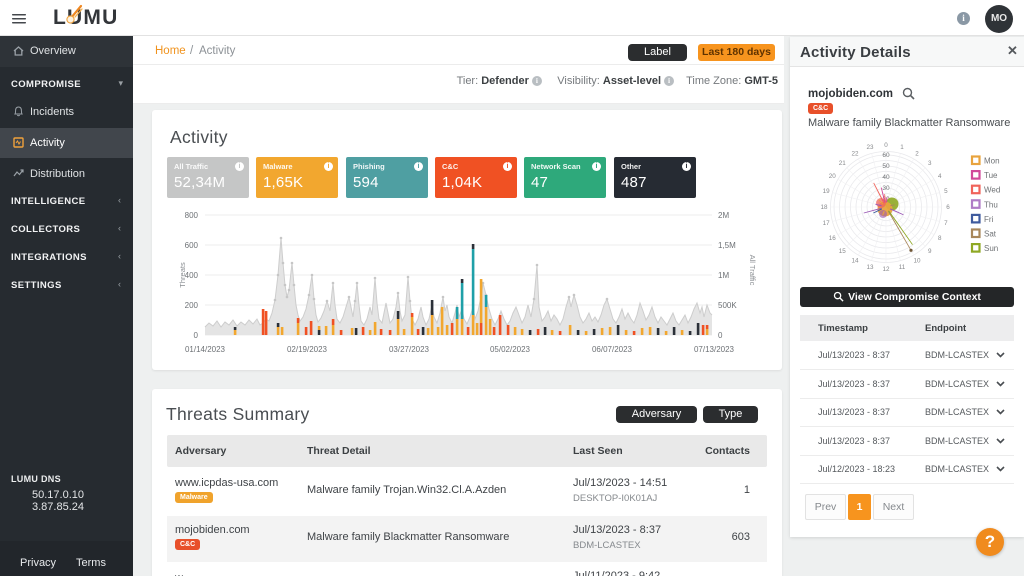 This screenshot has width=1024, height=576. I want to click on svg-text: 03/27/2023, so click(409, 349).